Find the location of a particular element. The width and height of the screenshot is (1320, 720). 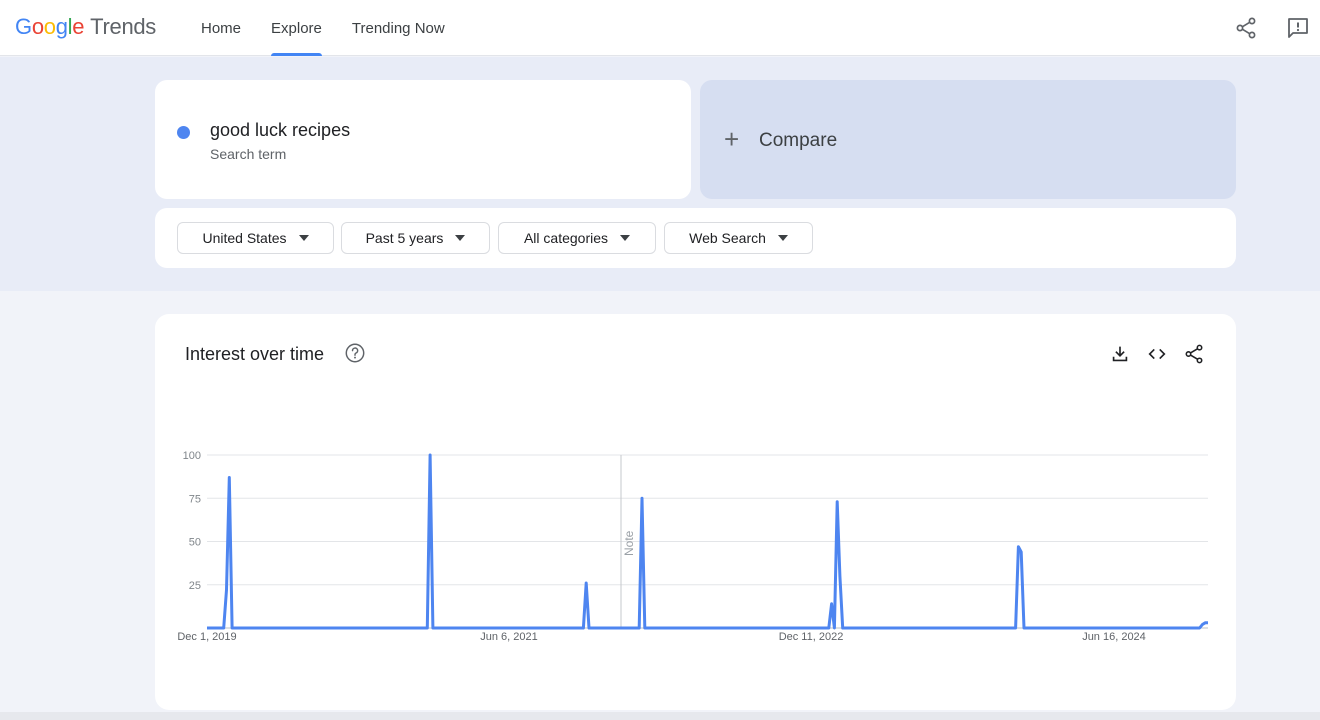

tab-label: Home is located at coordinates (221, 28).